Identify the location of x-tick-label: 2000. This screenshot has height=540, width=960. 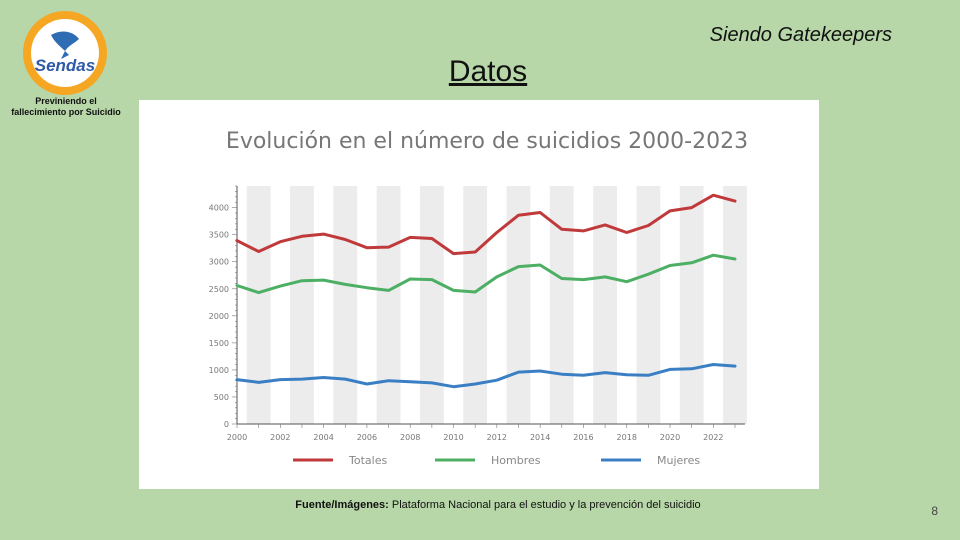
(237, 437).